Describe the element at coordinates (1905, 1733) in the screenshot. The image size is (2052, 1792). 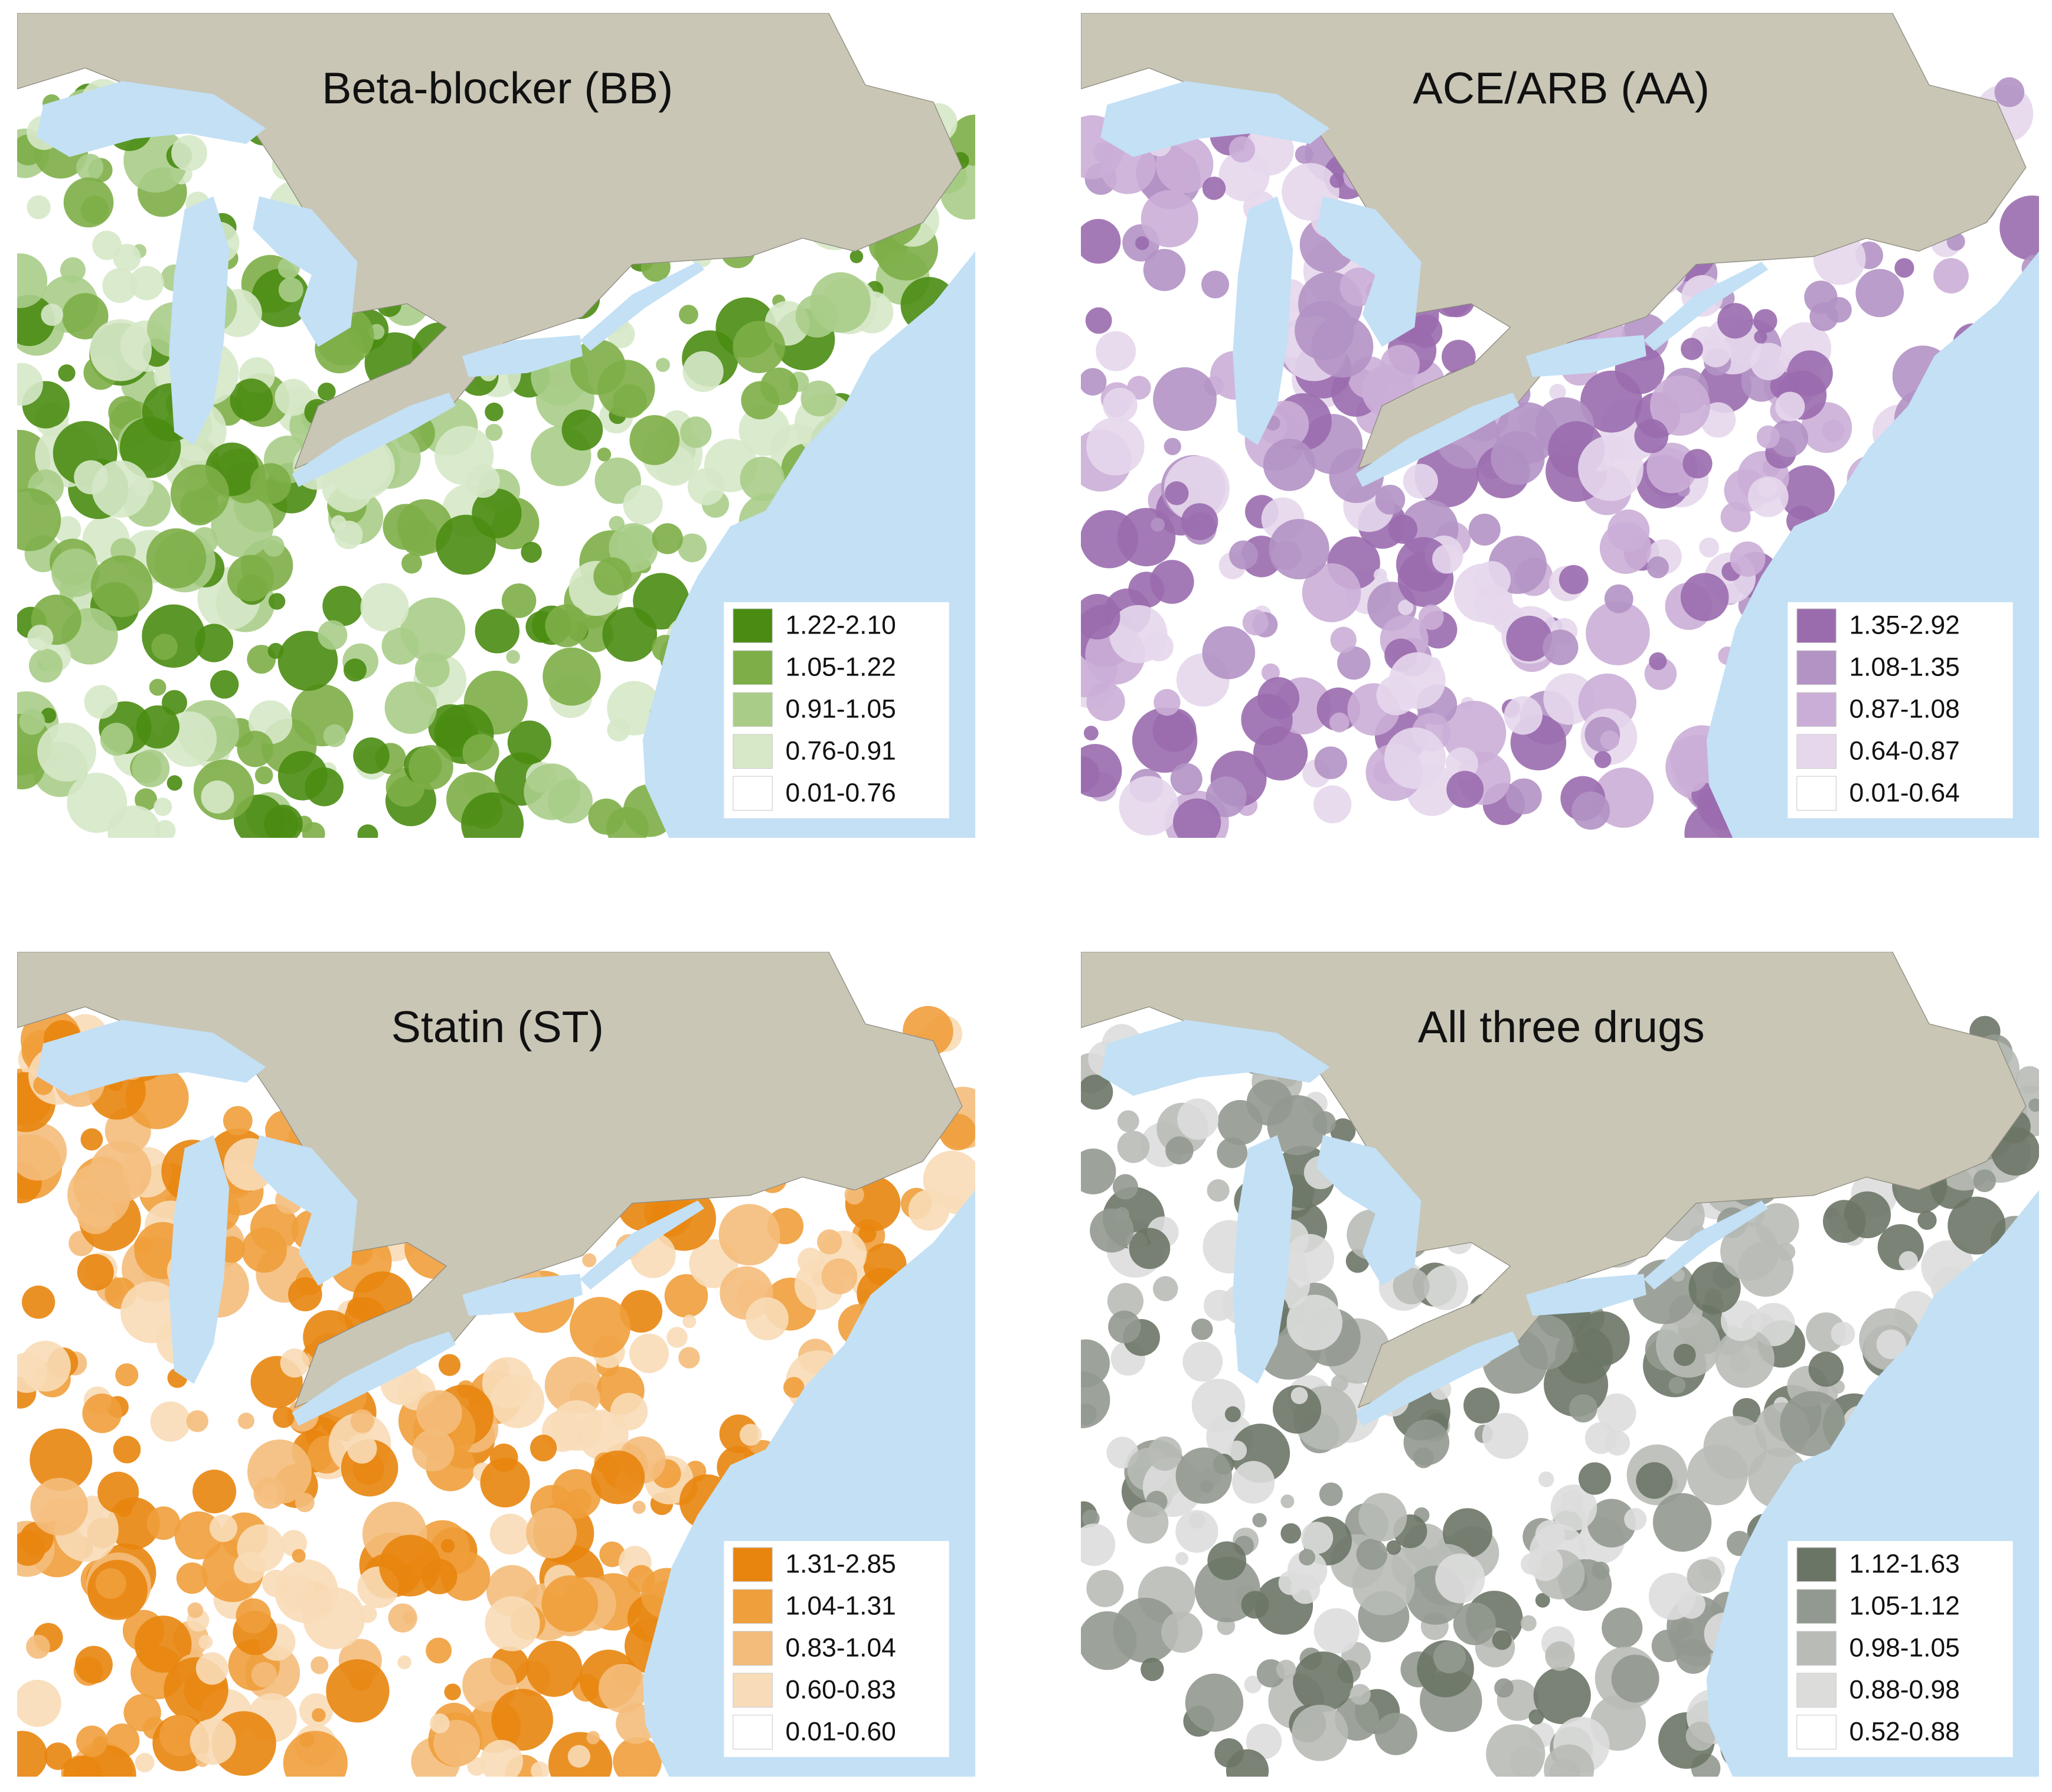
I see `legend-label: 0.52-0.88` at that location.